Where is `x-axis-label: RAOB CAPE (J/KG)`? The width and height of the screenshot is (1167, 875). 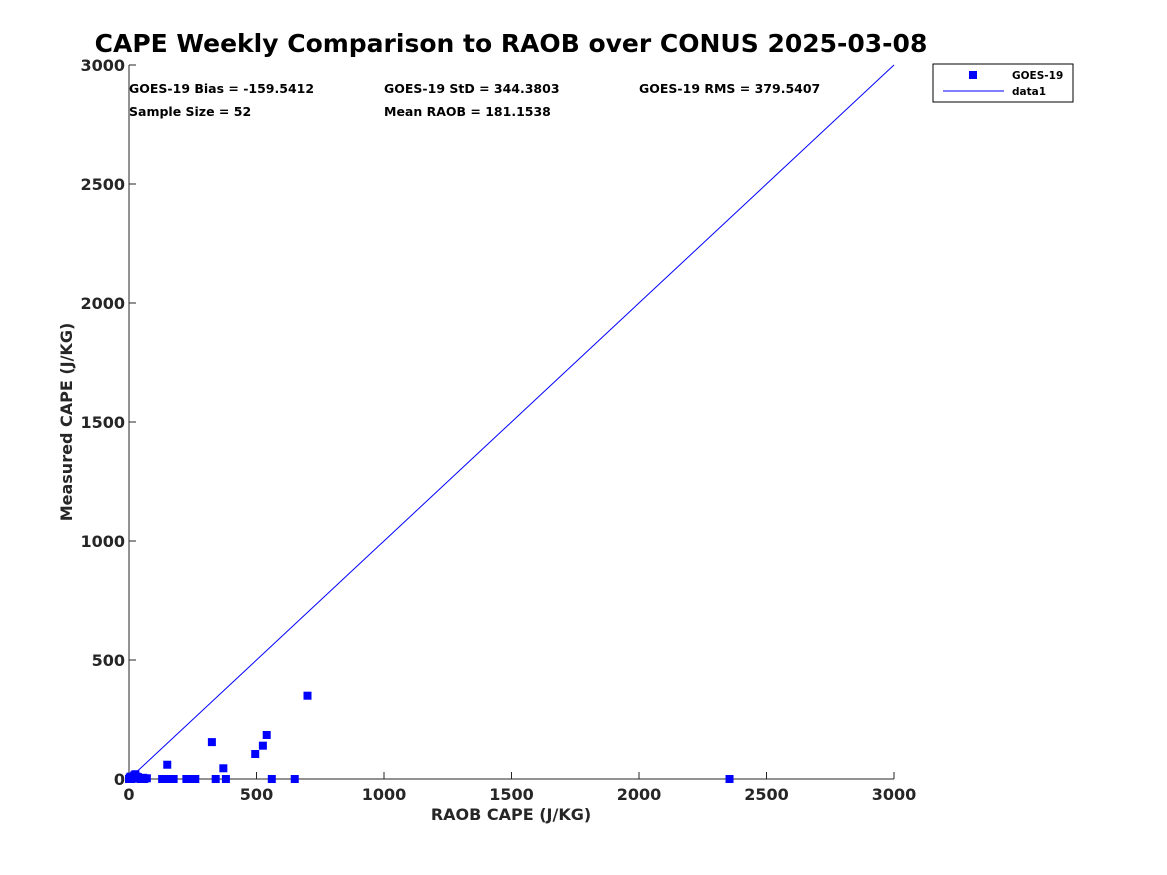 x-axis-label: RAOB CAPE (J/KG) is located at coordinates (511, 814).